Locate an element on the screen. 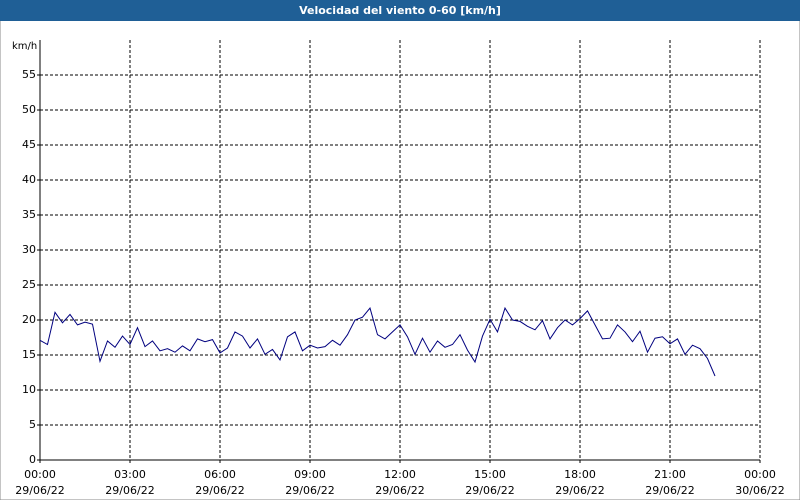 The height and width of the screenshot is (500, 800). y-tick-label: 20 is located at coordinates (29, 319).